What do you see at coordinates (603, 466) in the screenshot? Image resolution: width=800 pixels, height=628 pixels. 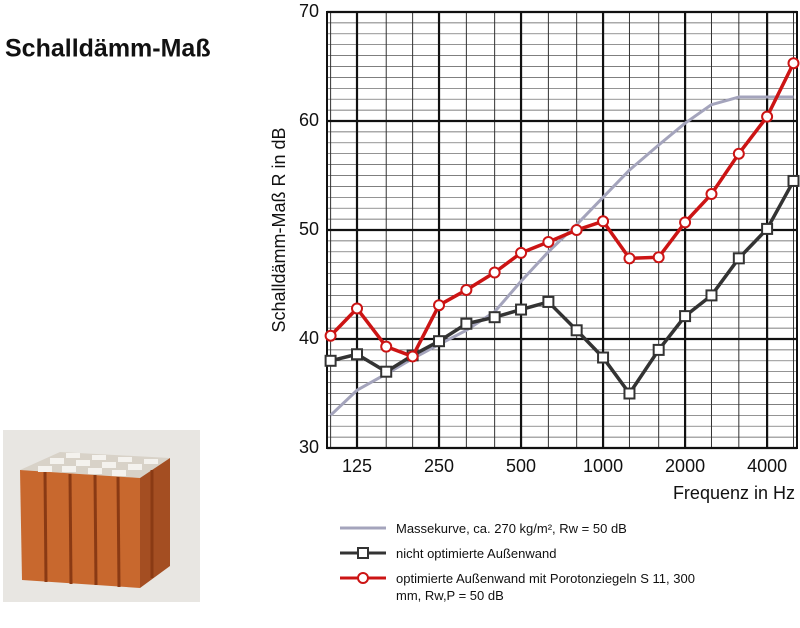 I see `x-tick-label: 1000` at bounding box center [603, 466].